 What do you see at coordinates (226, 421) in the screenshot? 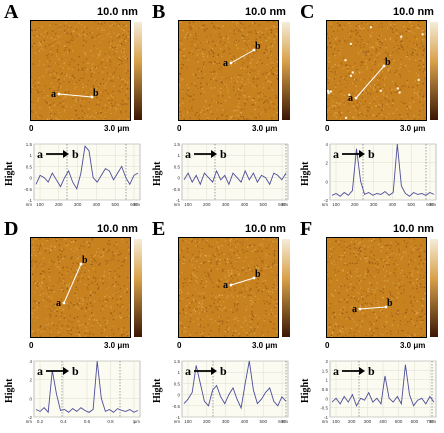
I see `x-tick-label: 300` at bounding box center [226, 421].